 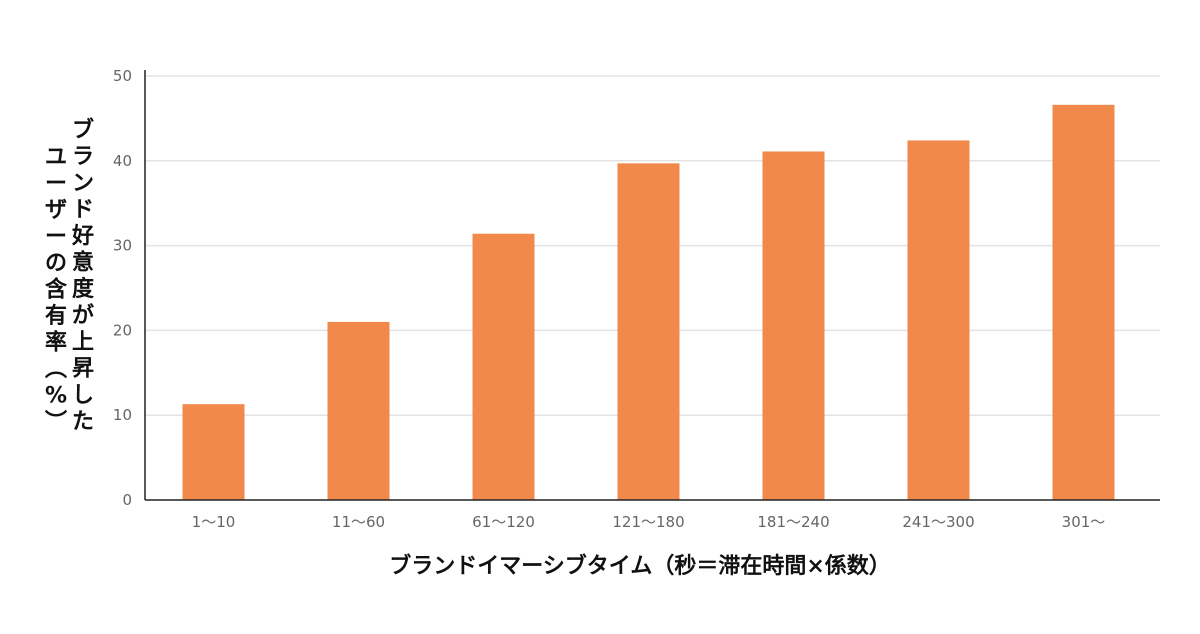 What do you see at coordinates (122, 330) in the screenshot?
I see `y-tick-label: 20` at bounding box center [122, 330].